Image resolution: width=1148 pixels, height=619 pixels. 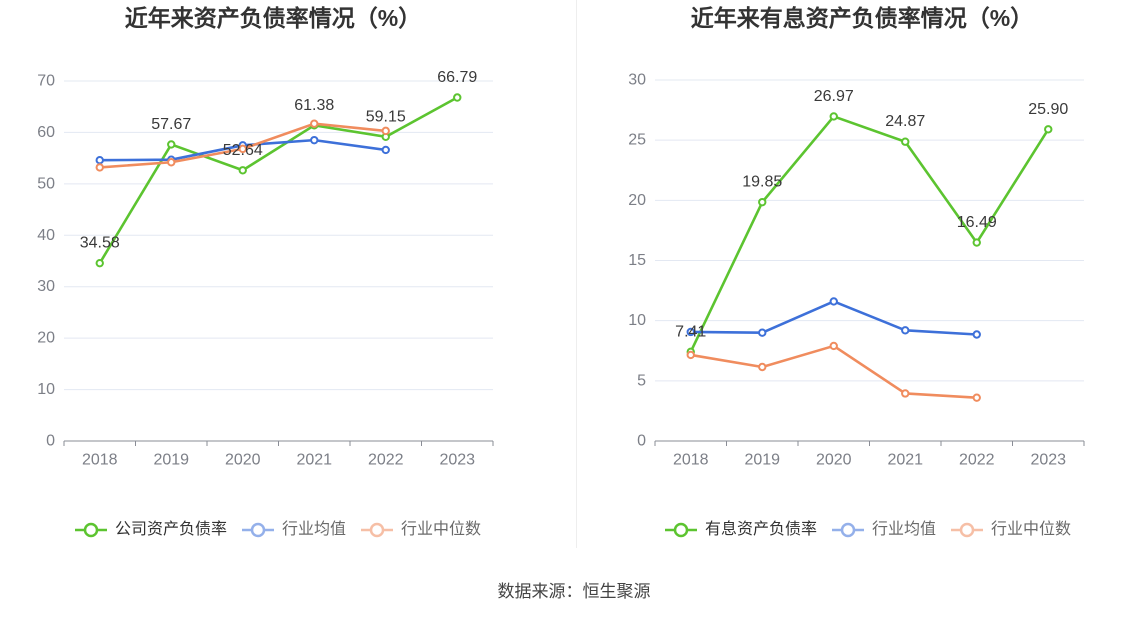 What do you see at coordinates (905, 121) in the screenshot?
I see `data-label: 24.87` at bounding box center [905, 121].